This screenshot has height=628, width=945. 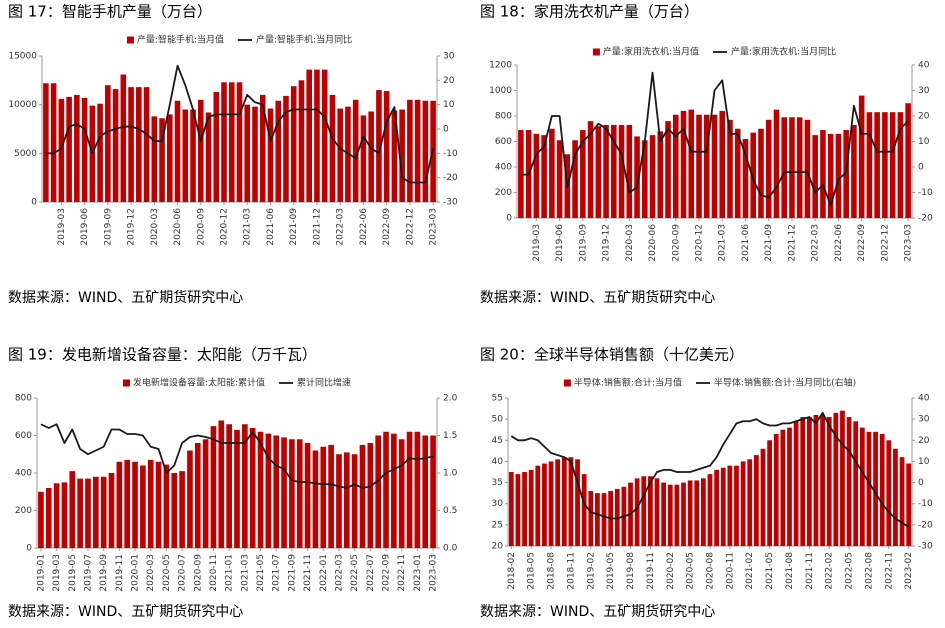 I want to click on y2-tick-label: 30, so click(x=924, y=420).